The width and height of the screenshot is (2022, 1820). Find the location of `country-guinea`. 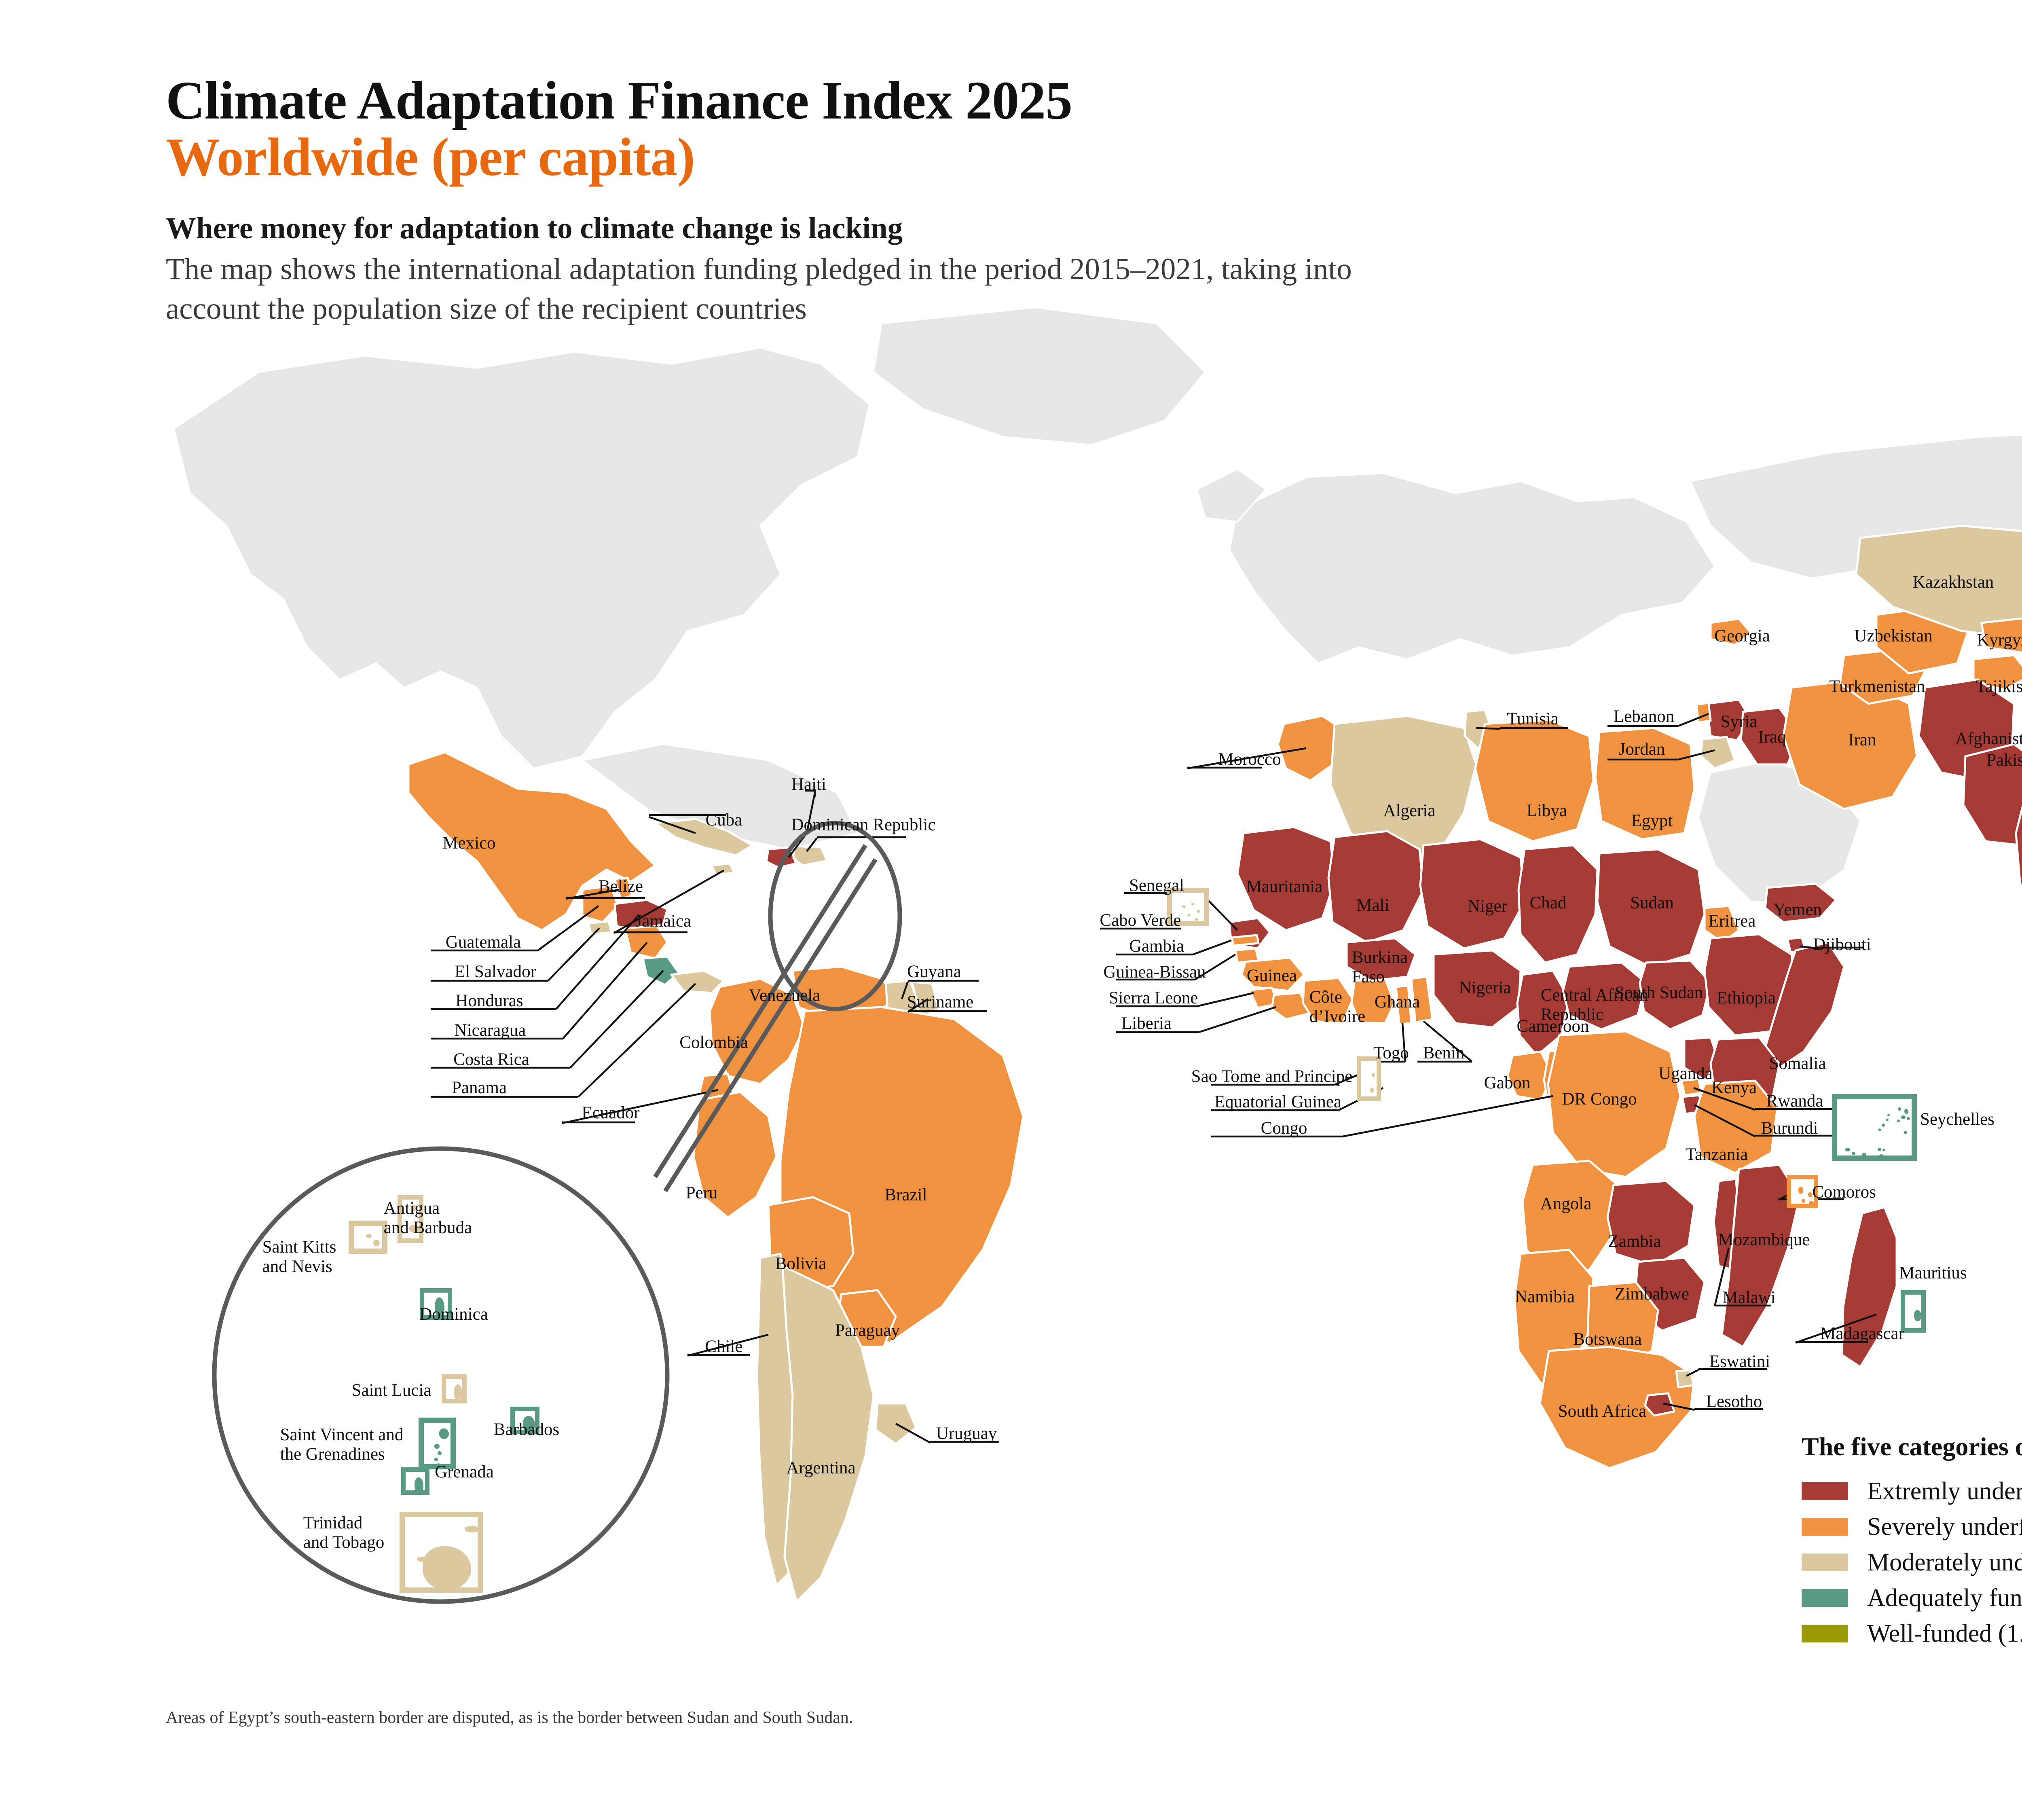

country-guinea is located at coordinates (1272, 975).